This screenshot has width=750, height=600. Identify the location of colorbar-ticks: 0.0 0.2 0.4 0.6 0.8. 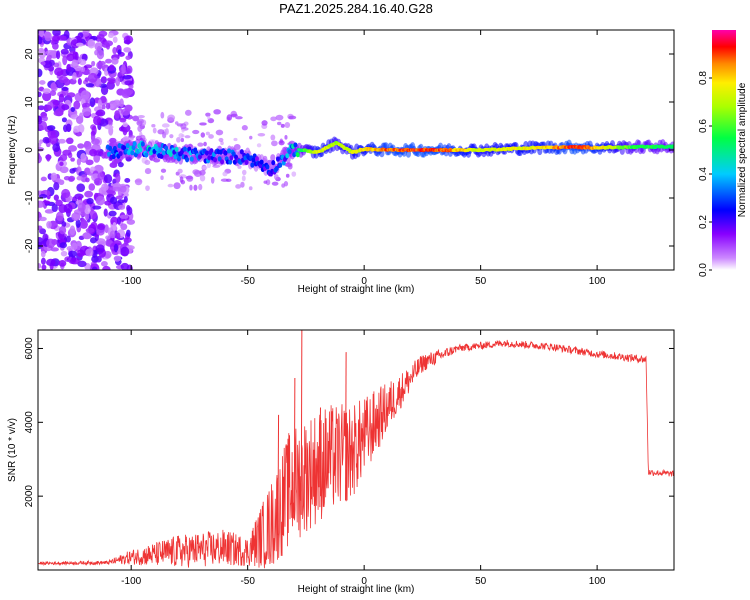
(705, 174).